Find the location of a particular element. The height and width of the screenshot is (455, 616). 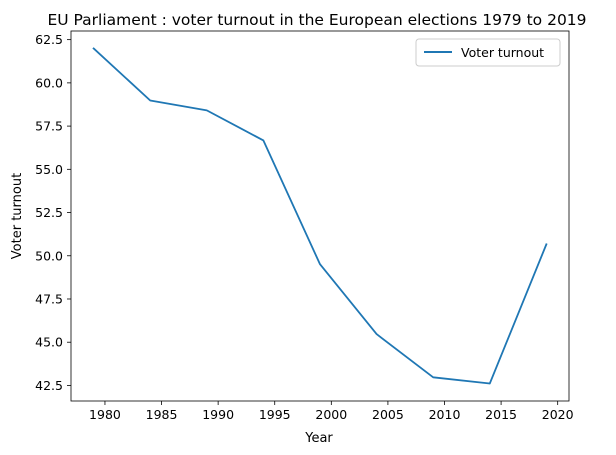

x-tick-label: 2005 is located at coordinates (388, 414).